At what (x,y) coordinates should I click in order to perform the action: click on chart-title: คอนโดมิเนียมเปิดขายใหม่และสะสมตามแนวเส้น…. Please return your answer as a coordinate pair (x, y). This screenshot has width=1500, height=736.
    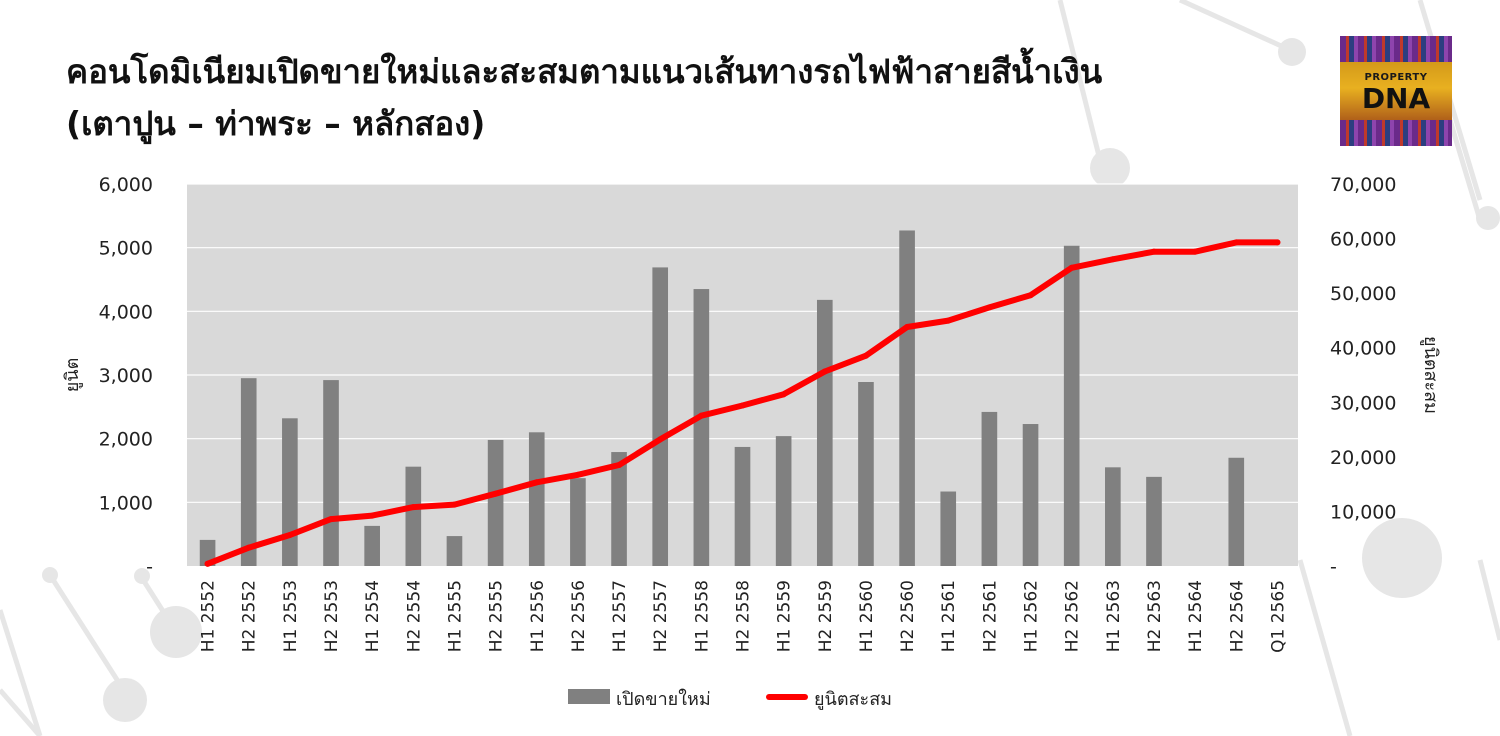
    Looking at the image, I should click on (696, 98).